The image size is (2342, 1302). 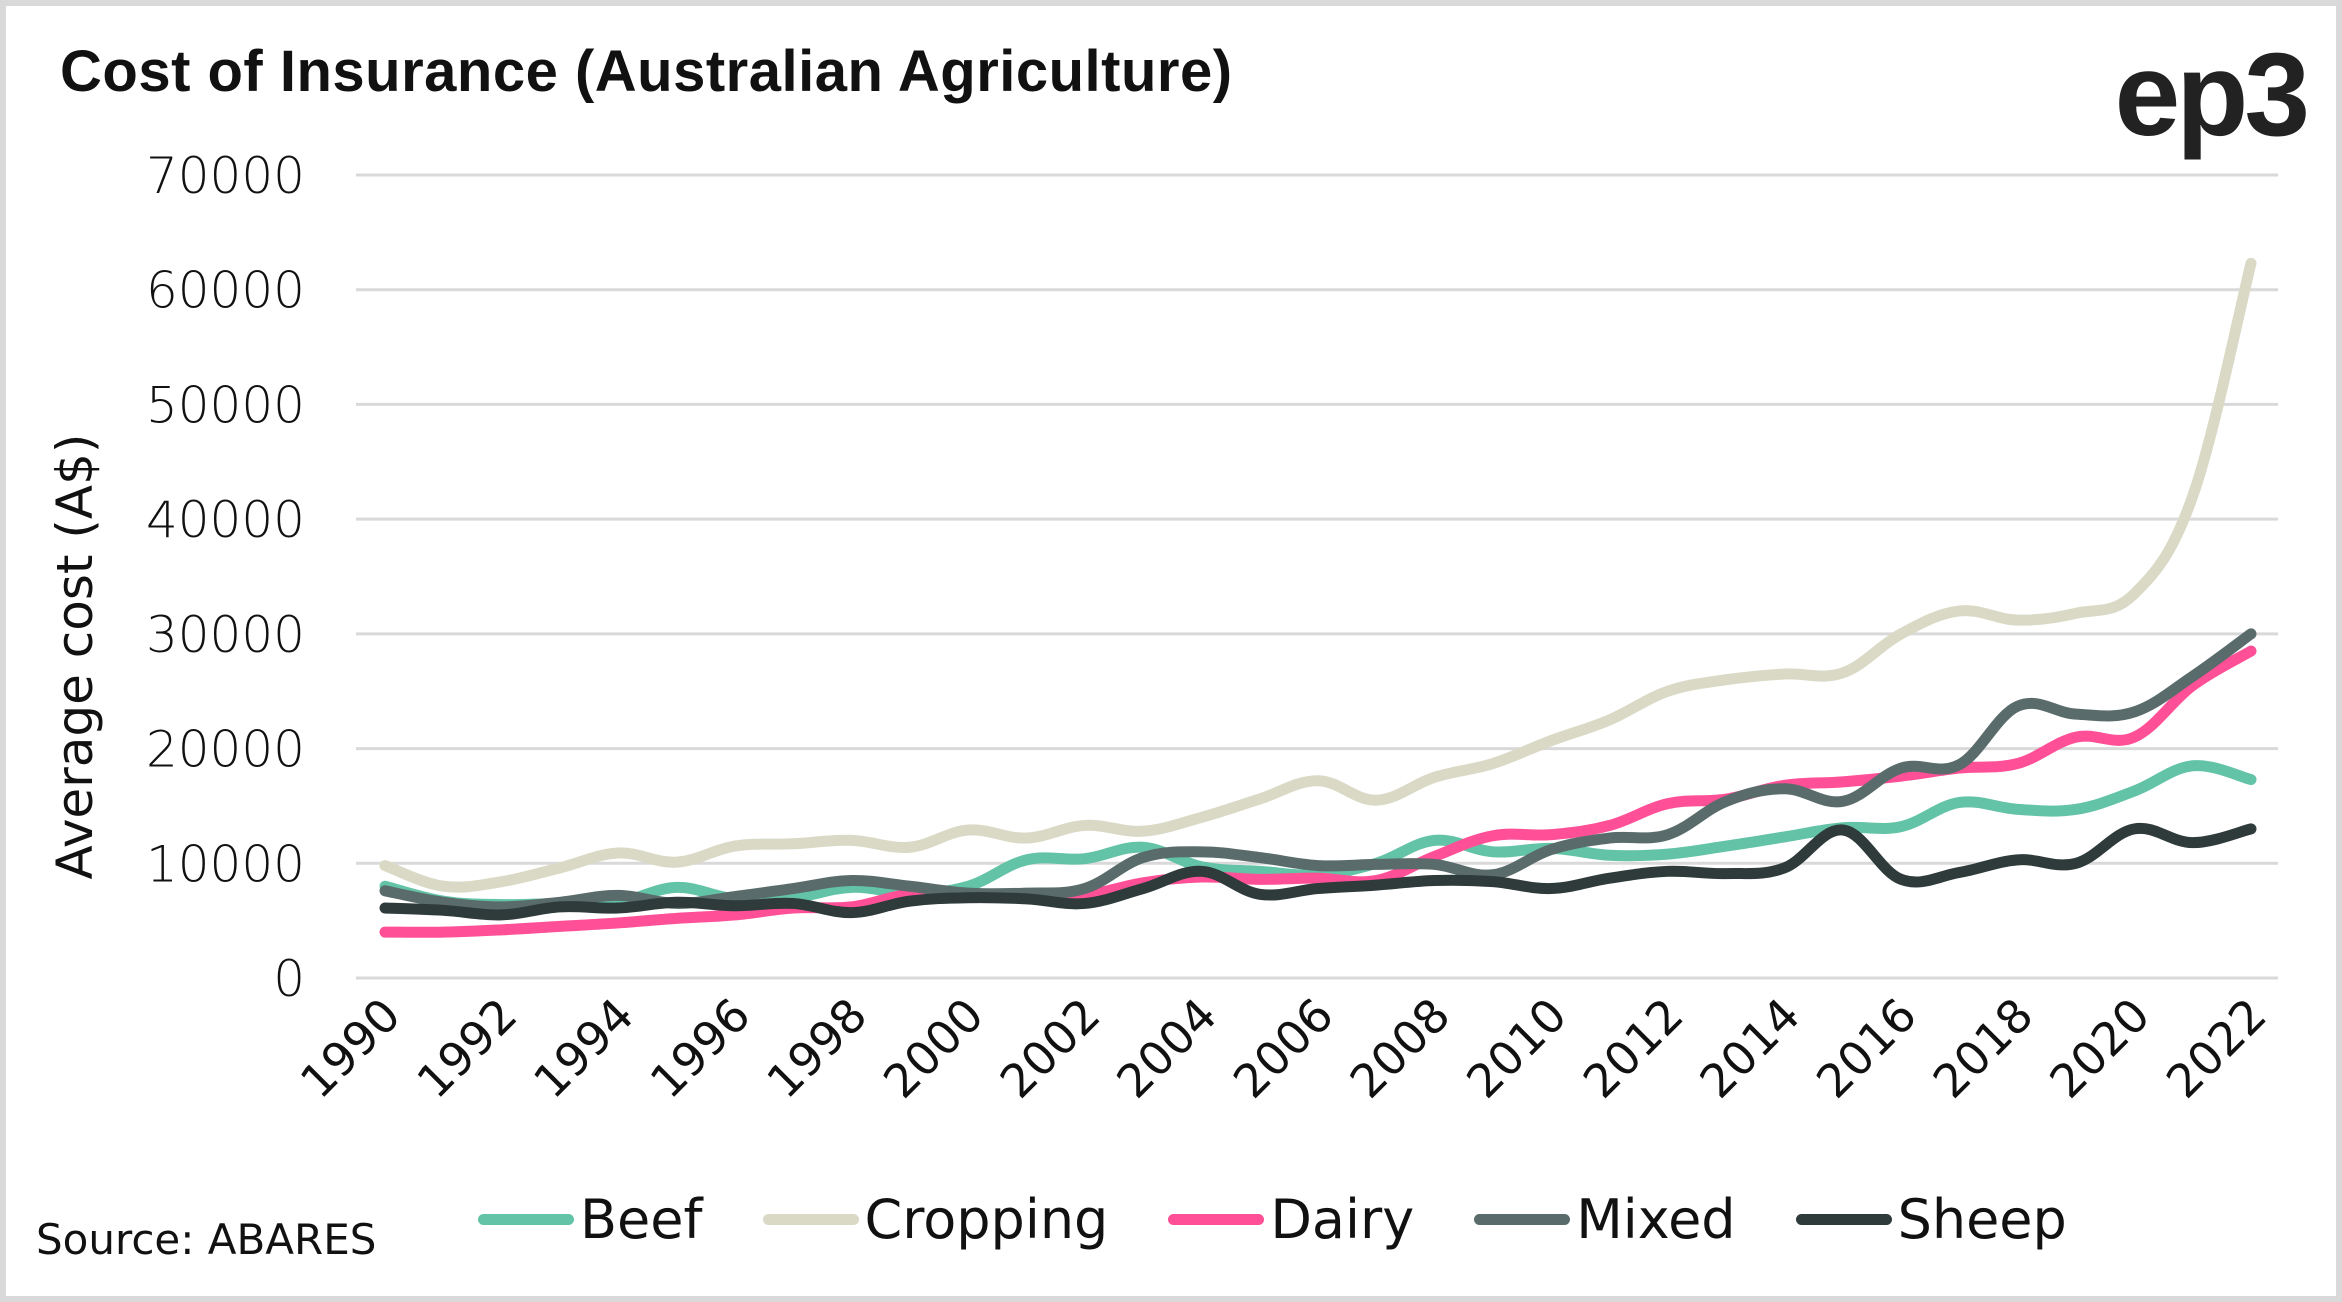 What do you see at coordinates (986, 1219) in the screenshot?
I see `legend-label: Cropping` at bounding box center [986, 1219].